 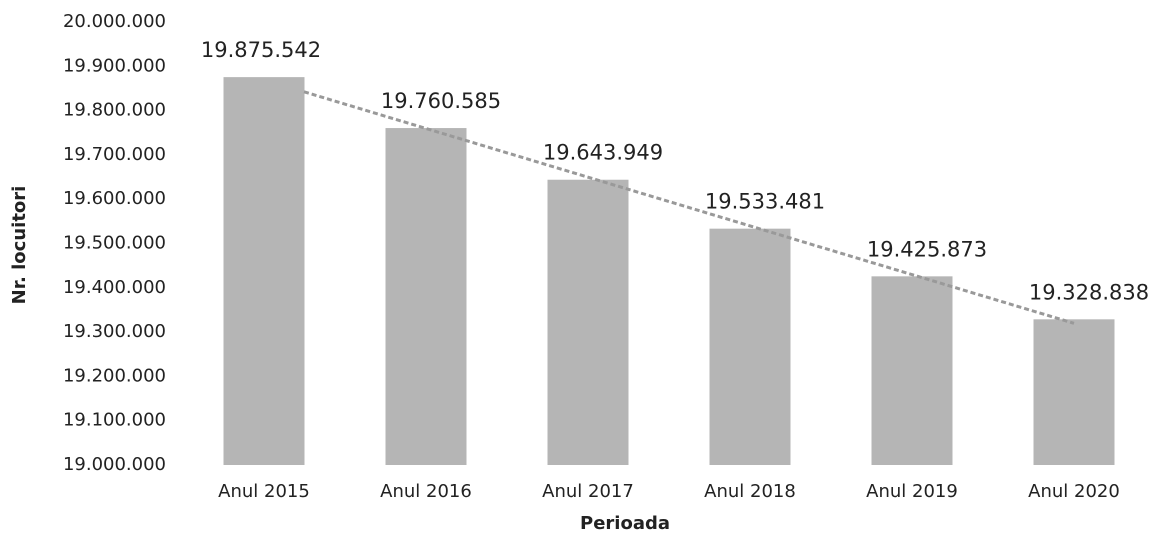 What do you see at coordinates (261, 50) in the screenshot?
I see `value-label: 19.875.542` at bounding box center [261, 50].